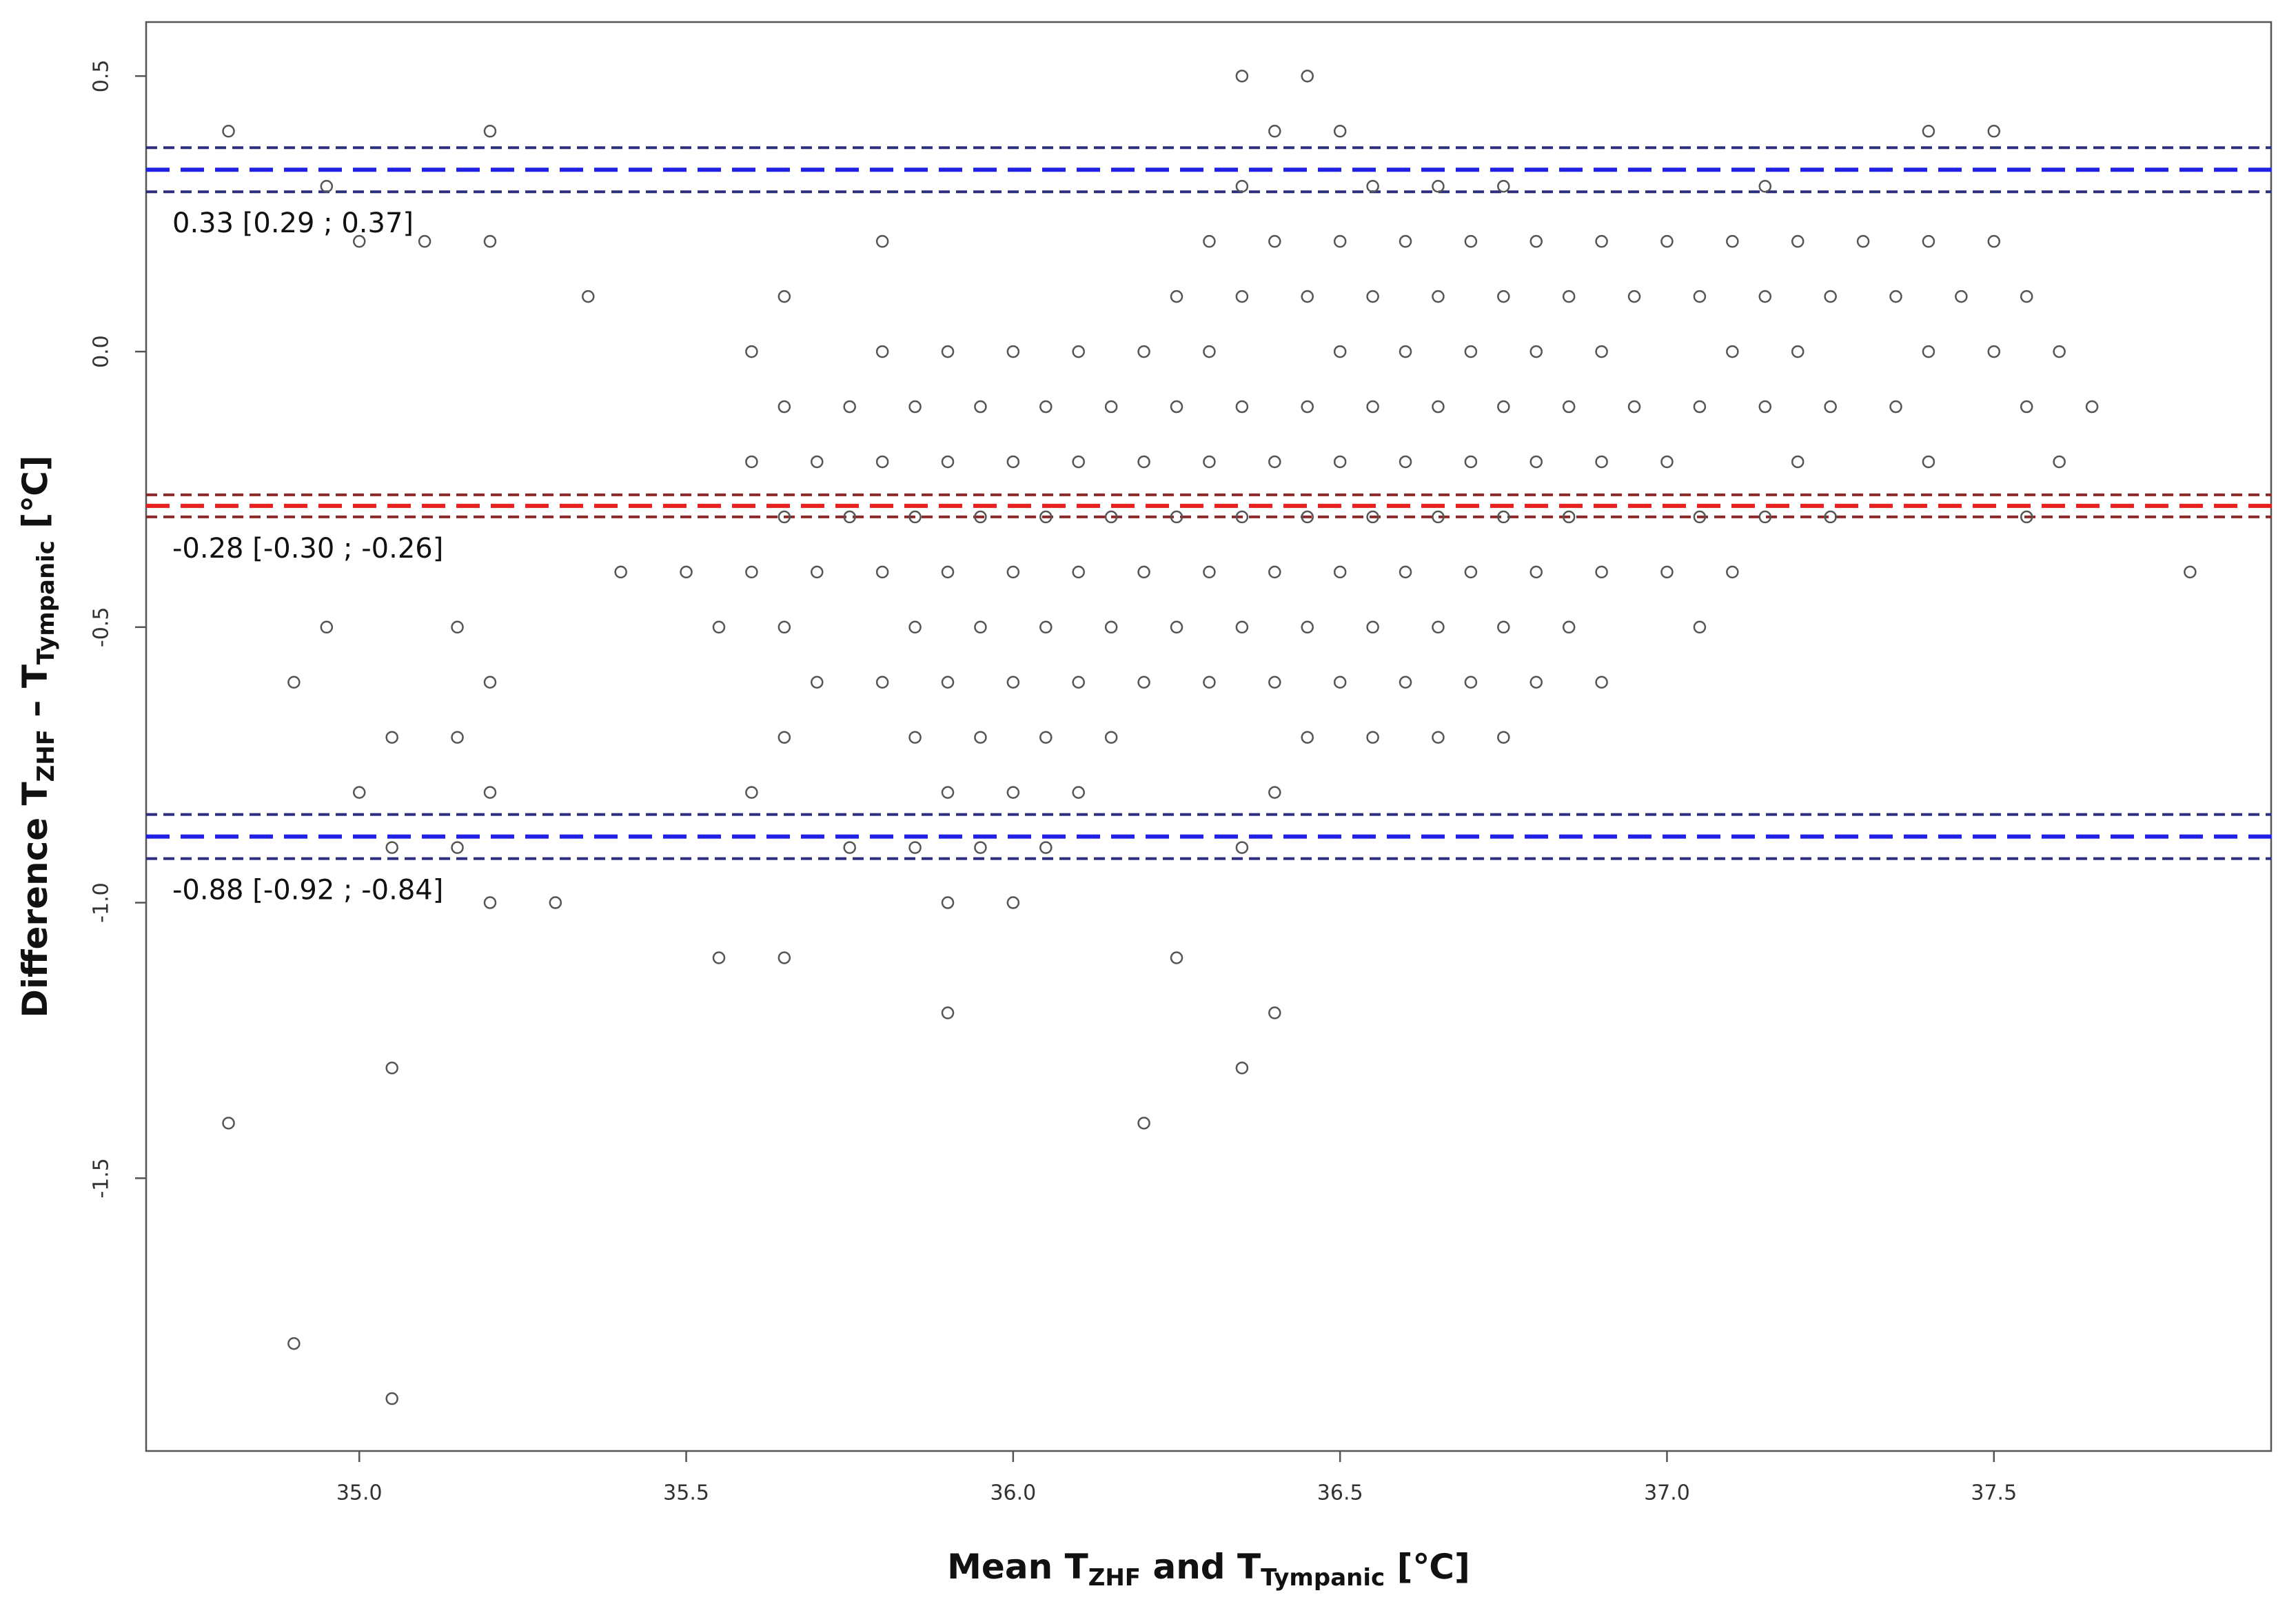 This screenshot has width=2287, height=1624. Describe the element at coordinates (307, 549) in the screenshot. I see `line-label: -0.28 [-0.30 ; -0.26]` at that location.